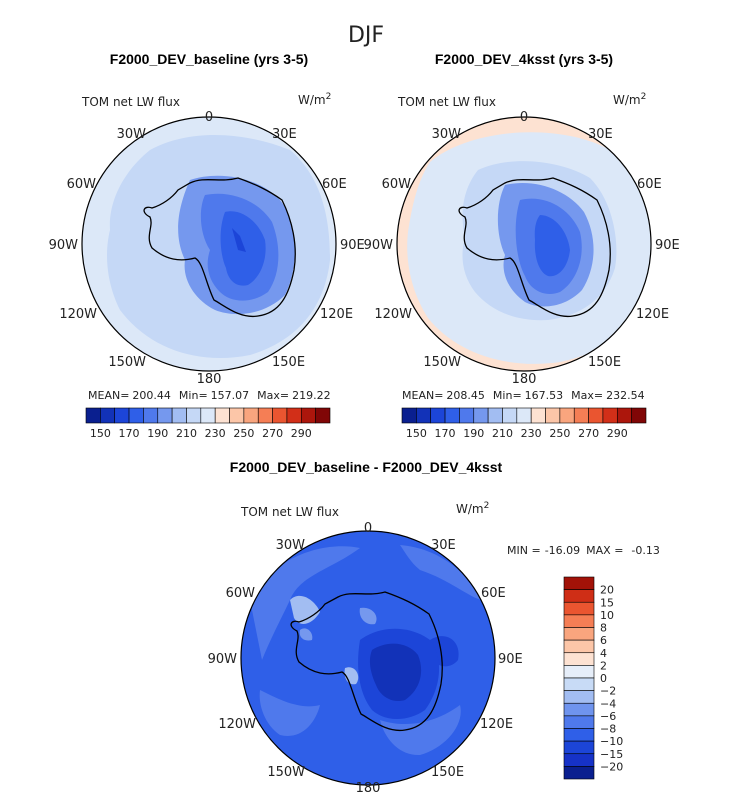 The width and height of the screenshot is (733, 798). I want to click on colorbar-tick-label: −8, so click(608, 729).